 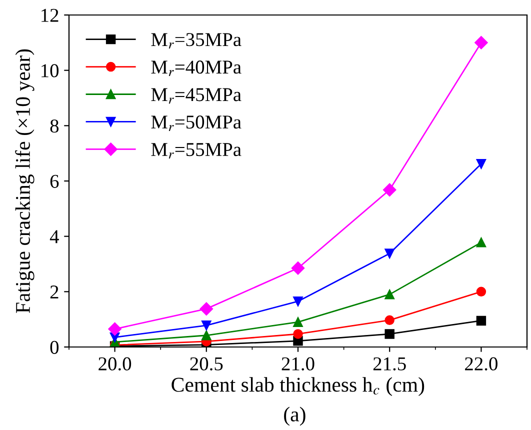 I want to click on legend-label: M$_{r}$=50MPa, so click(x=196, y=124).